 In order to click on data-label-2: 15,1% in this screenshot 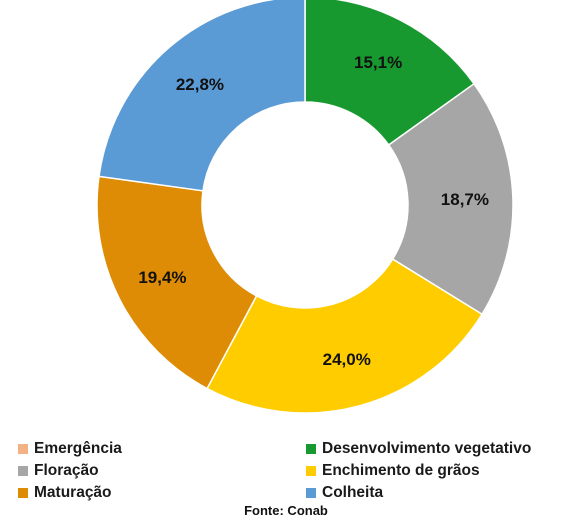, I will do `click(378, 62)`.